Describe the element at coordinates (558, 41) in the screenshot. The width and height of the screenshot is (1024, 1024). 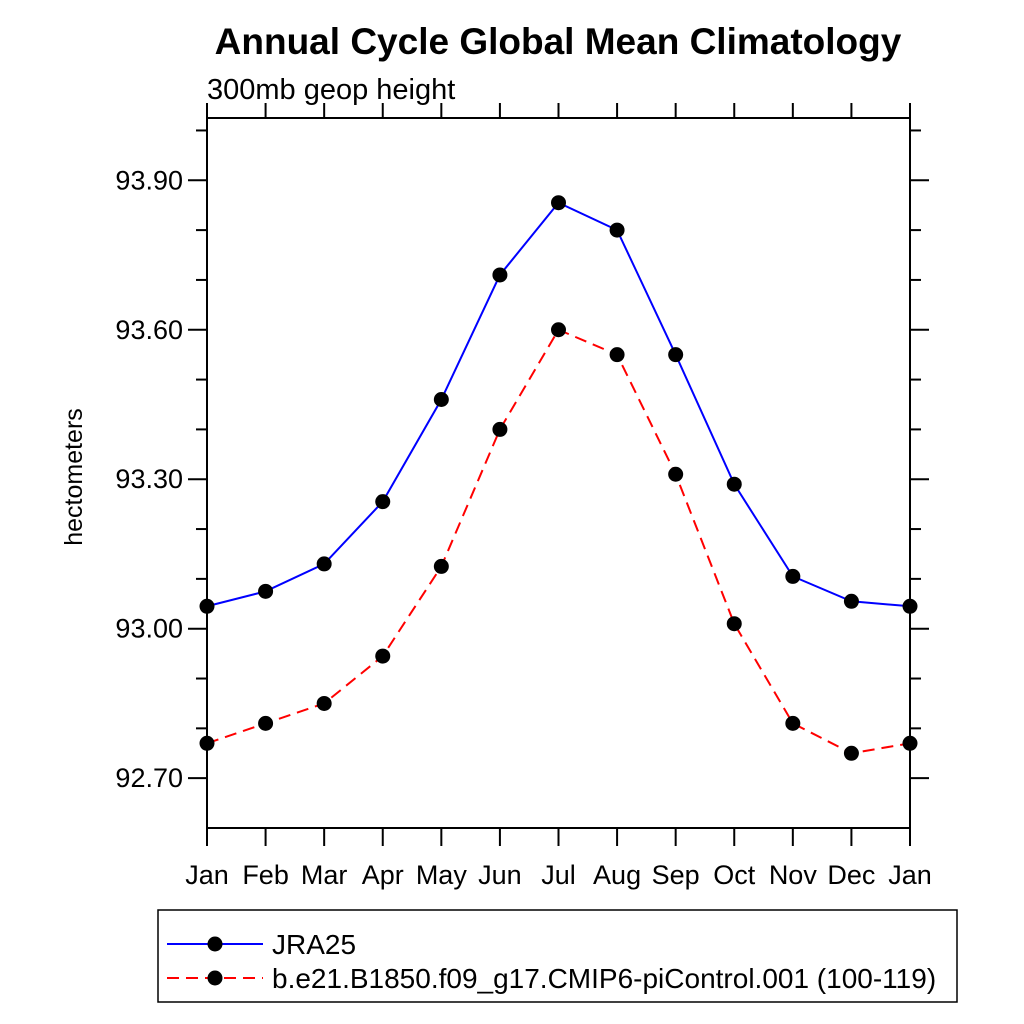
I see `chart-title: Annual Cycle Global Mean Climatology` at that location.